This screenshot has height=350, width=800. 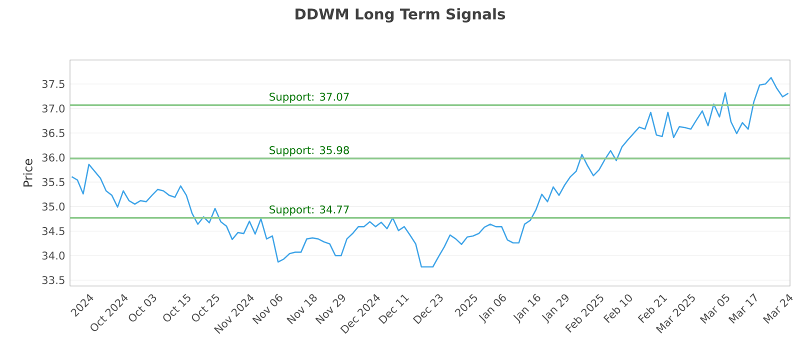 I want to click on ref-line-label: Support: 37.07, so click(x=309, y=97).